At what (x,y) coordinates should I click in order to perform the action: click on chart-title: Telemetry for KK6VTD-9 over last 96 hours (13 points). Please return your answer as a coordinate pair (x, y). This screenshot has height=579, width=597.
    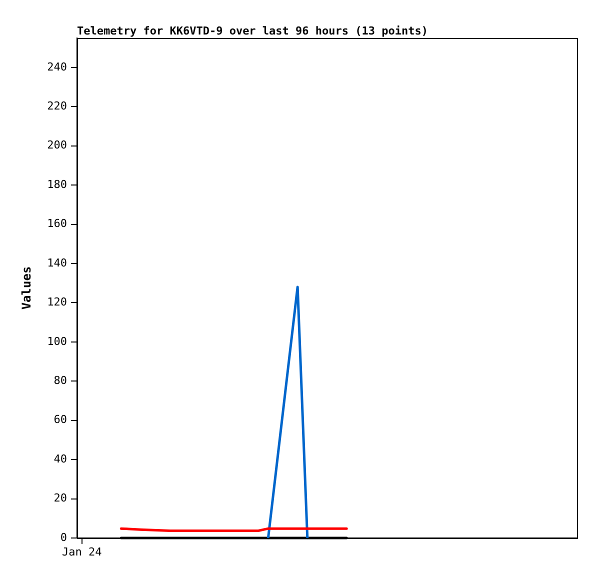
    Looking at the image, I should click on (252, 31).